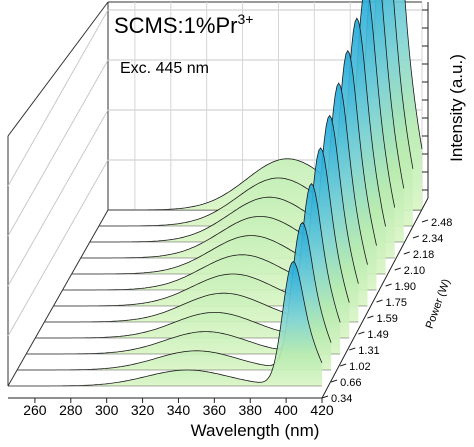 Image resolution: width=474 pixels, height=447 pixels. I want to click on power-axis-title: Power (W), so click(438, 304).